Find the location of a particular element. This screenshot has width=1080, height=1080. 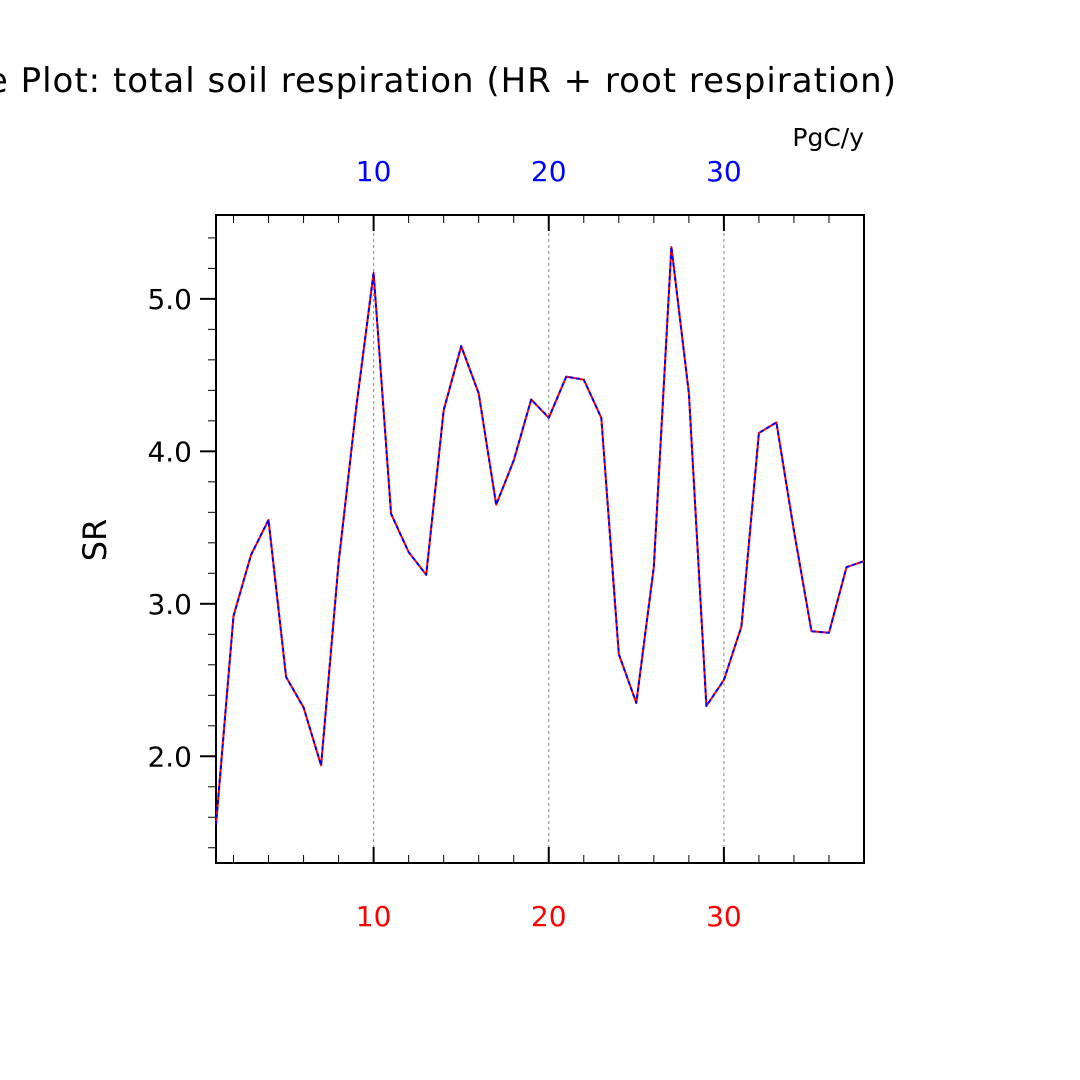

x-top-tick-label: 20 is located at coordinates (549, 171).